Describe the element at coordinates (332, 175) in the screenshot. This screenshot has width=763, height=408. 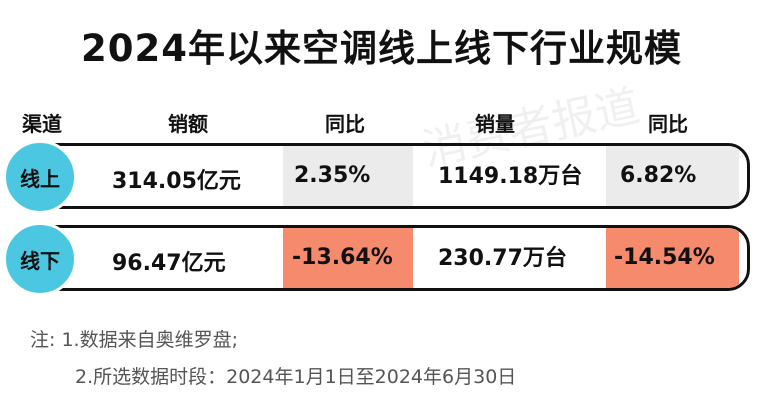
I see `cell: 2.35%` at that location.